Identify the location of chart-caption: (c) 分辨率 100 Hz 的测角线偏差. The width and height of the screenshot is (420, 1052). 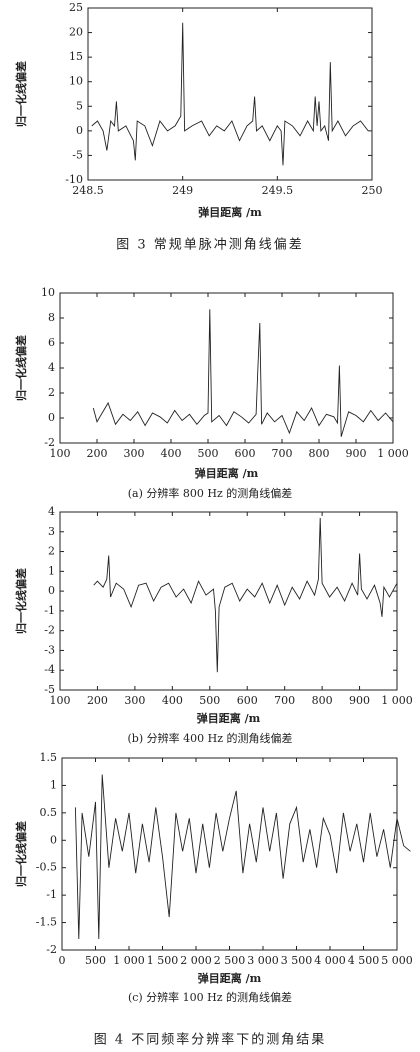
(210, 997).